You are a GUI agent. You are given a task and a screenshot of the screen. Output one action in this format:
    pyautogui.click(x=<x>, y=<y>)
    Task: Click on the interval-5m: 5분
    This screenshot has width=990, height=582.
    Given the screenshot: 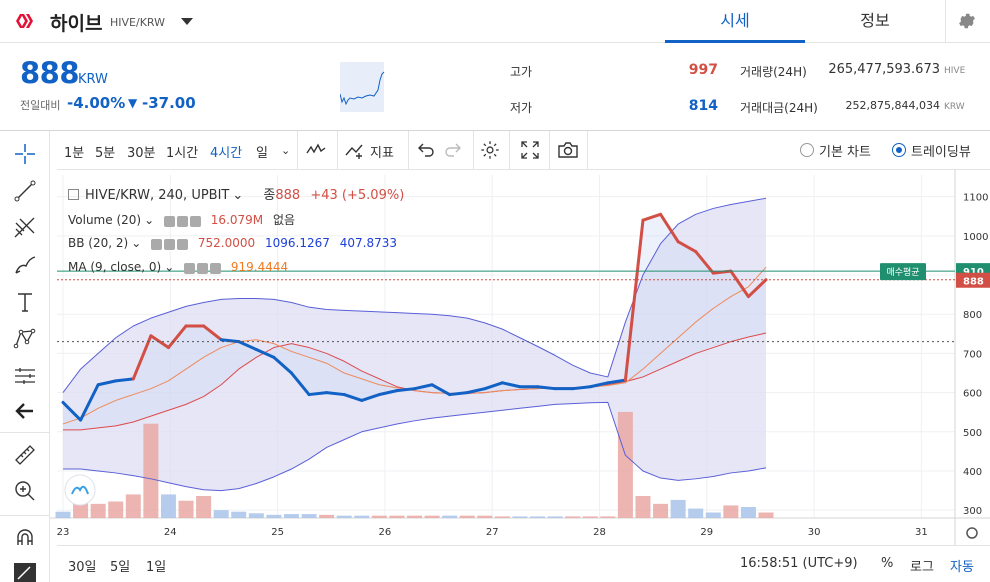 What is the action you would take?
    pyautogui.click(x=105, y=153)
    